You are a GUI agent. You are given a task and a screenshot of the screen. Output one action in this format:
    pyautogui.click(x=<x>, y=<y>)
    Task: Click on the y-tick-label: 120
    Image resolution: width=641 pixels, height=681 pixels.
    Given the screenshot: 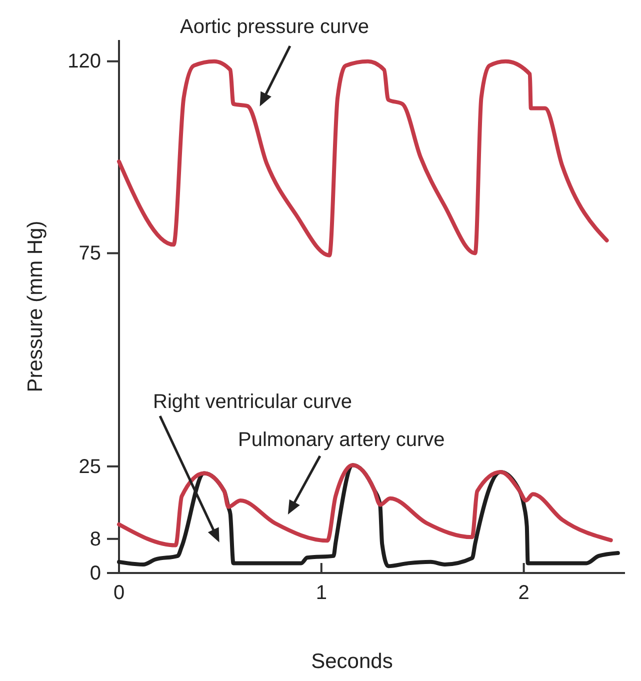 What is the action you would take?
    pyautogui.click(x=84, y=61)
    